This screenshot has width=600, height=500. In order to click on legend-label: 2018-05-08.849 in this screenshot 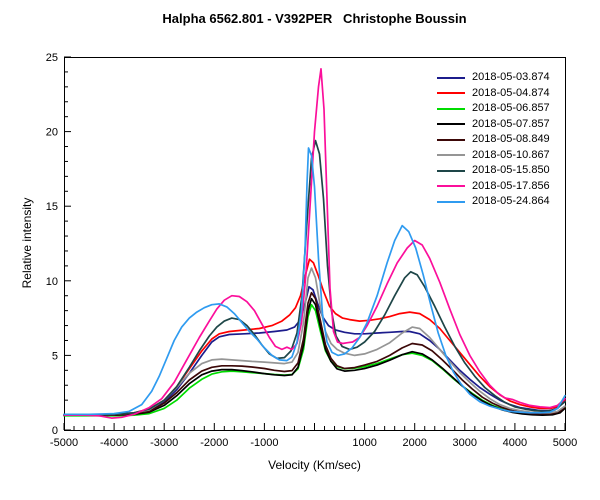, I will do `click(511, 139)`.